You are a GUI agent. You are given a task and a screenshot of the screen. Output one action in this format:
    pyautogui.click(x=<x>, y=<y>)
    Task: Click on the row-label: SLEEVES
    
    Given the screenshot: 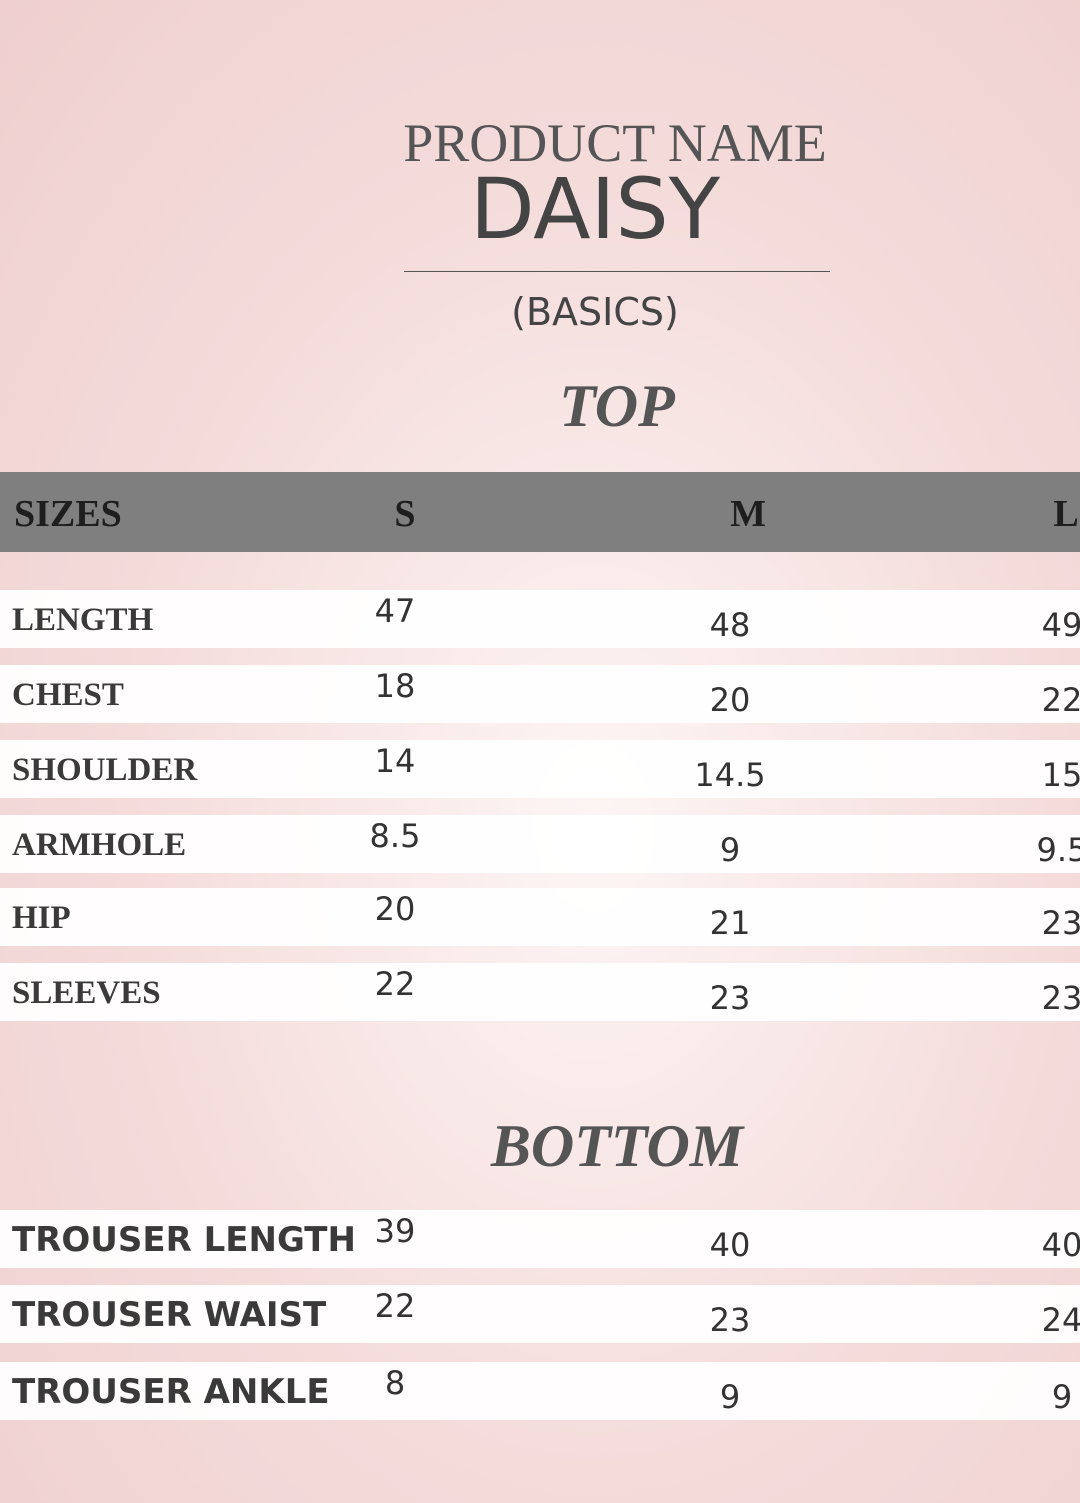 What is the action you would take?
    pyautogui.click(x=86, y=993)
    